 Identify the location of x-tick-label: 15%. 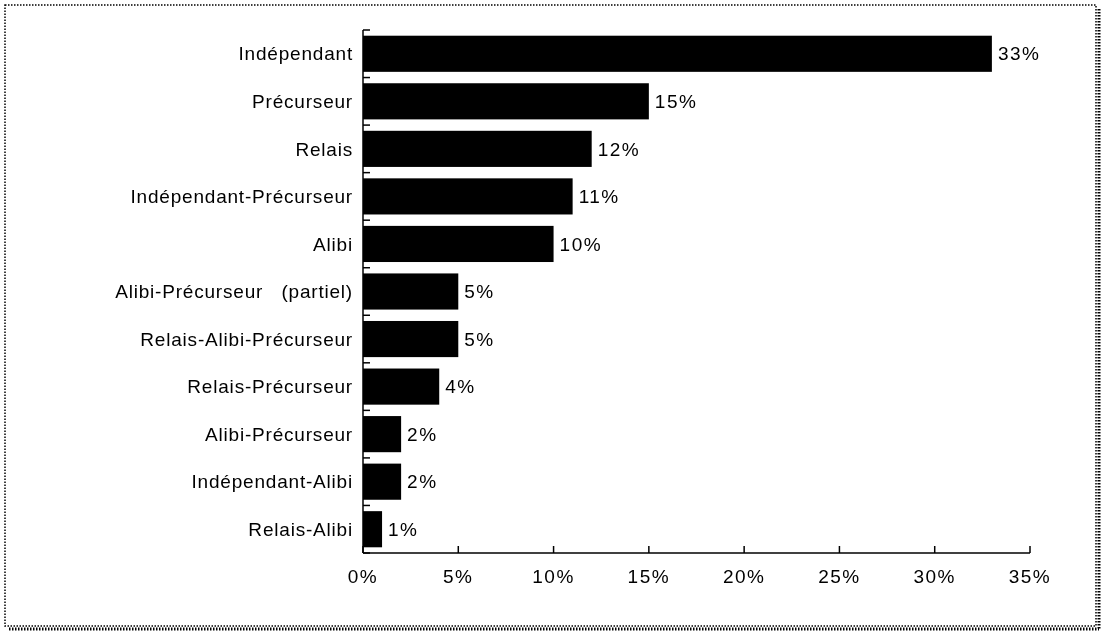
(649, 576).